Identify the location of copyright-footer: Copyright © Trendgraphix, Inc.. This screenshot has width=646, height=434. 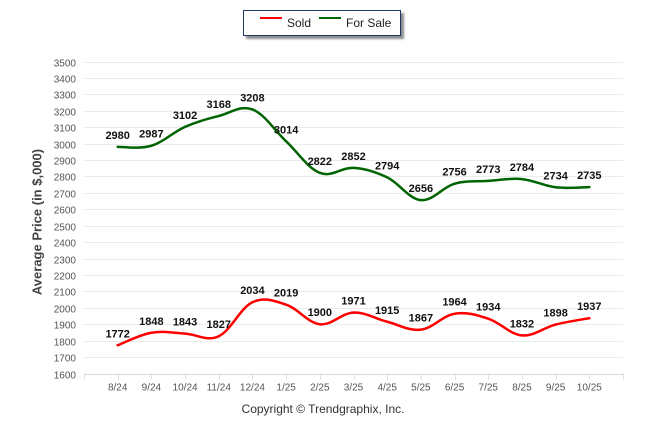
(323, 409).